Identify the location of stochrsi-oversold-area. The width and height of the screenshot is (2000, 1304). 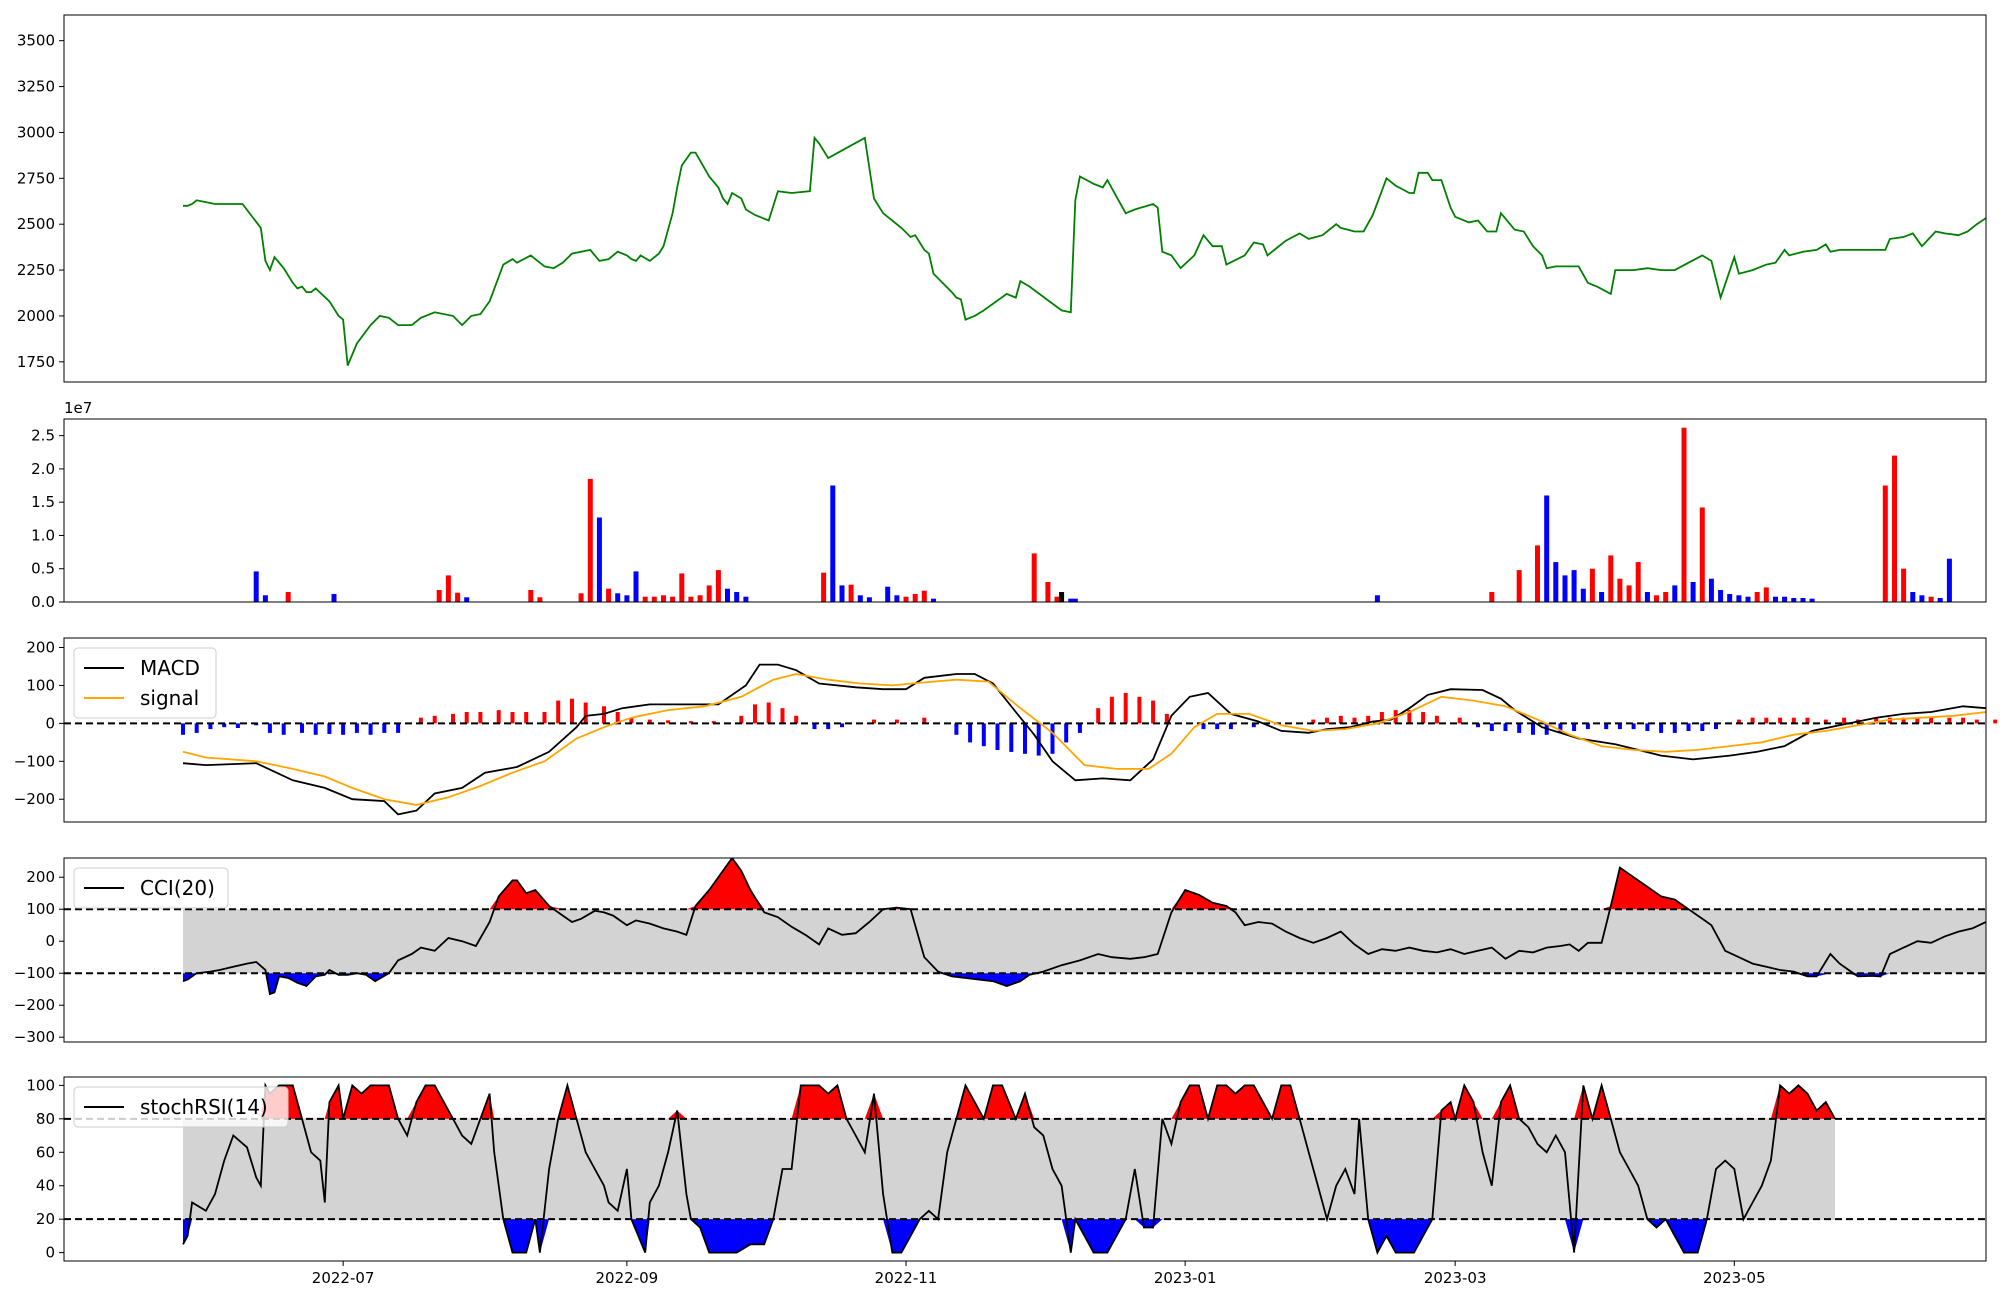
(1008, 1236).